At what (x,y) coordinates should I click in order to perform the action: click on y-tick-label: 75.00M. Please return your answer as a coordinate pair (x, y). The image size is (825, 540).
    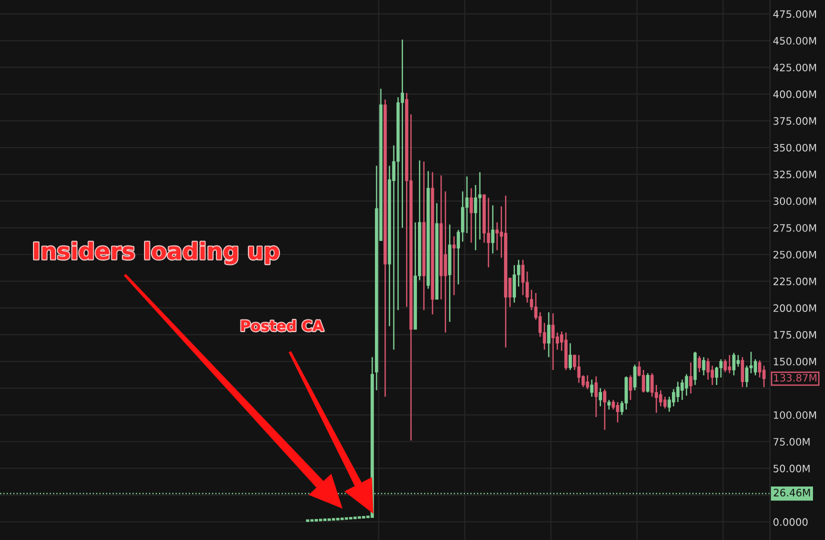
    Looking at the image, I should click on (792, 442).